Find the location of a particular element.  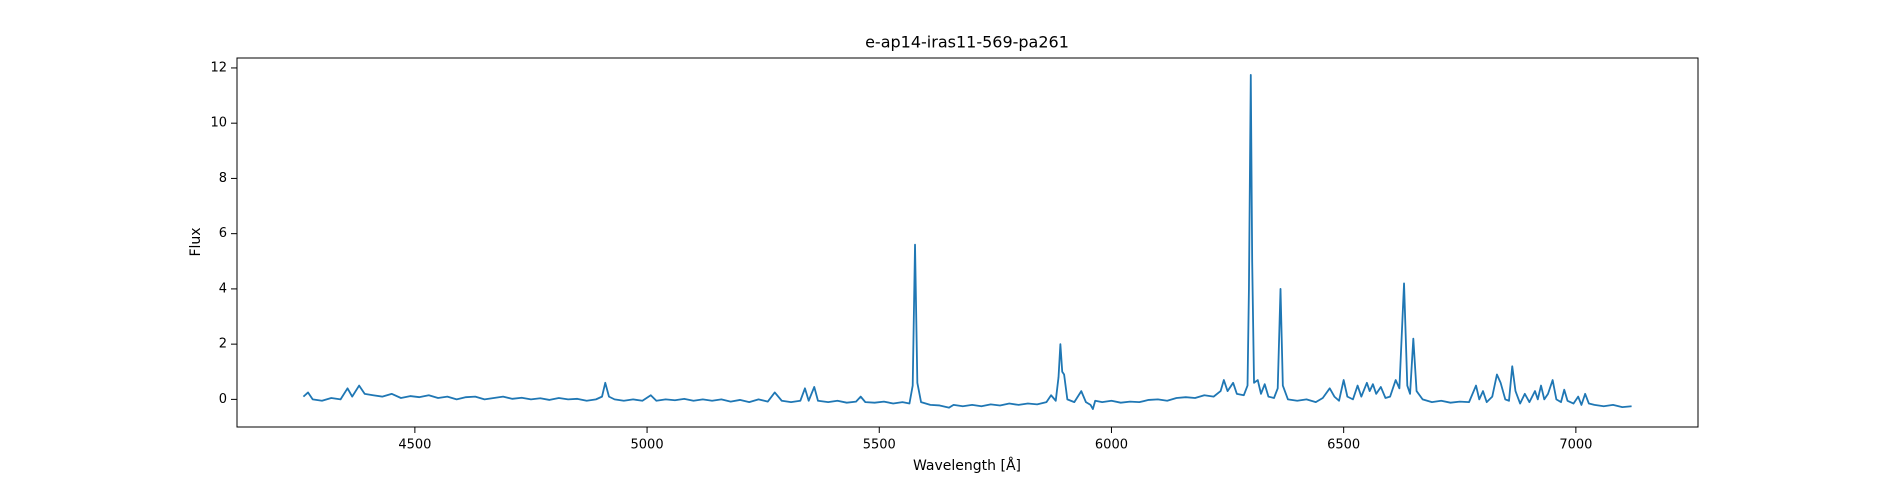

y-tick-label: 10 is located at coordinates (218, 123).